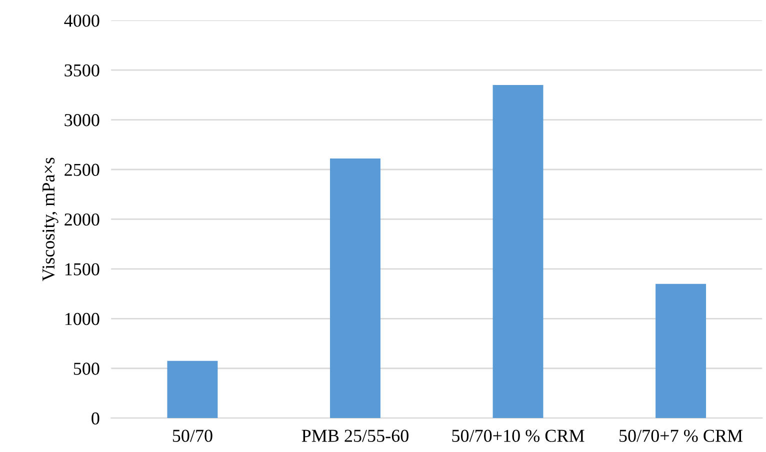 Image resolution: width=766 pixels, height=452 pixels. What do you see at coordinates (192, 436) in the screenshot?
I see `x-tick-label: 50/70` at bounding box center [192, 436].